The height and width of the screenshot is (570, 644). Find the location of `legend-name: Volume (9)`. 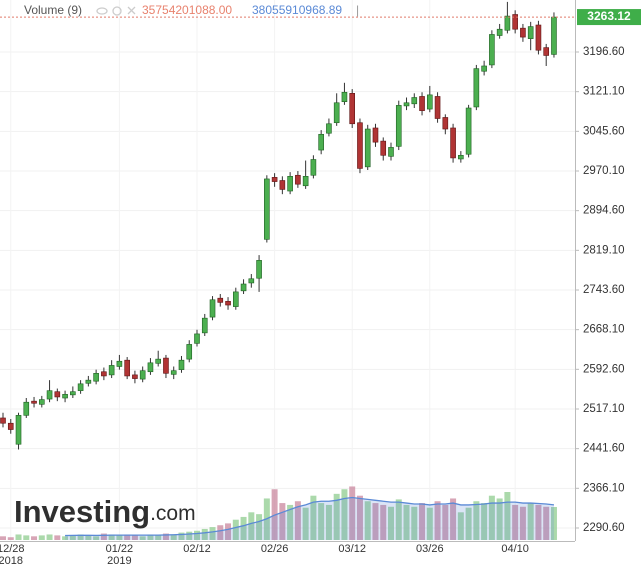

legend-name: Volume (9) is located at coordinates (53, 10).